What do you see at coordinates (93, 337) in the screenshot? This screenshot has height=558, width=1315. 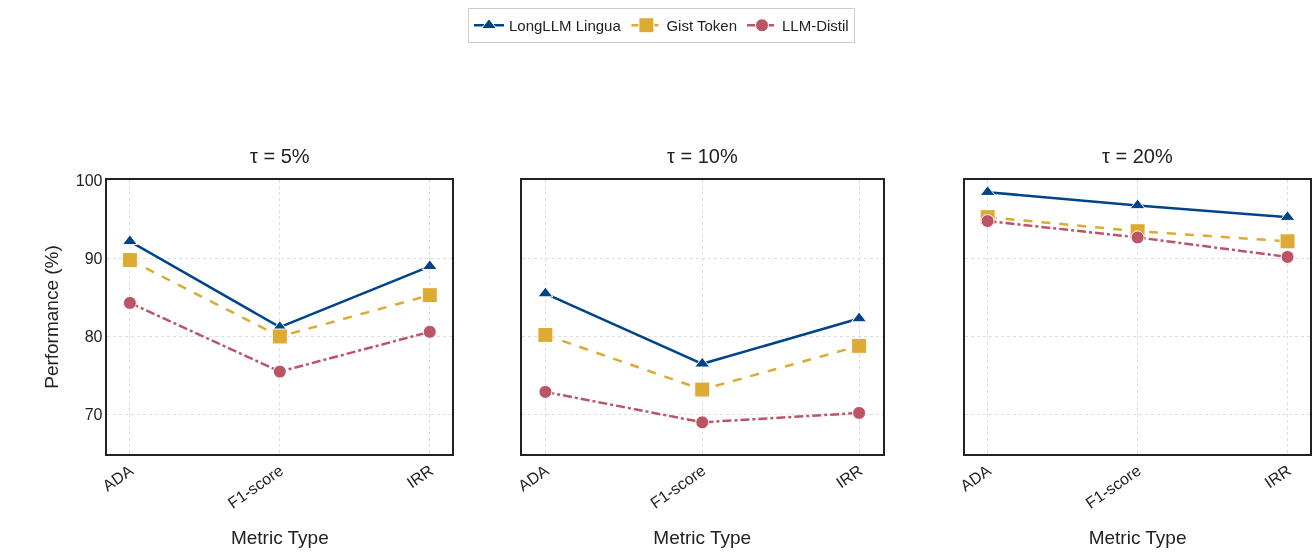 I see `y-tick-label: 80` at bounding box center [93, 337].